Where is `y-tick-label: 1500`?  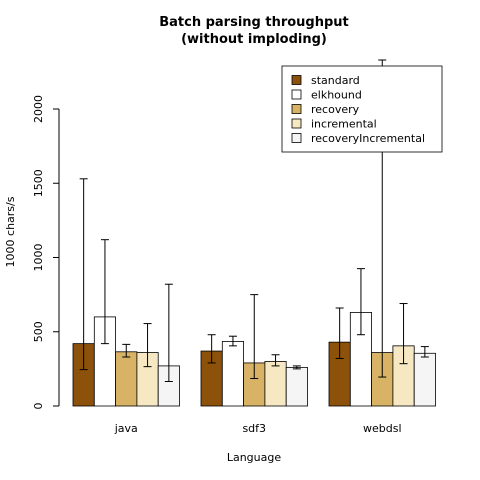 y-tick-label: 1500 is located at coordinates (38, 183).